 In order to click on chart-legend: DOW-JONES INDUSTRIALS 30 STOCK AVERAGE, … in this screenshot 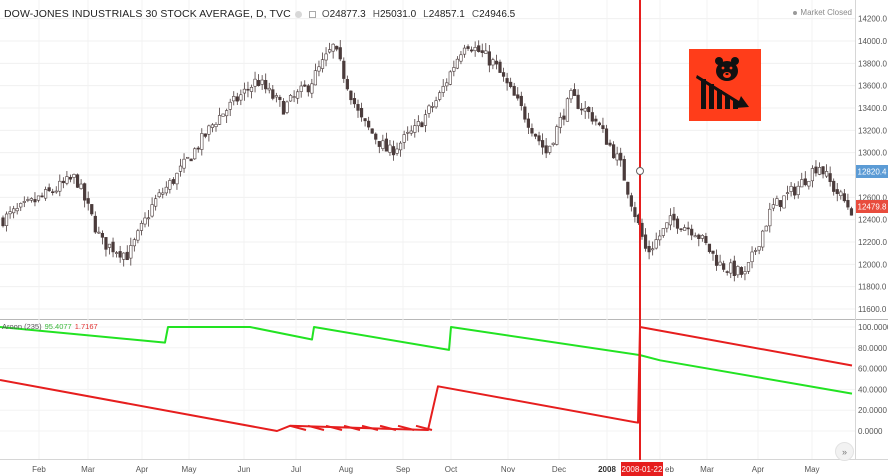, I will do `click(259, 14)`.